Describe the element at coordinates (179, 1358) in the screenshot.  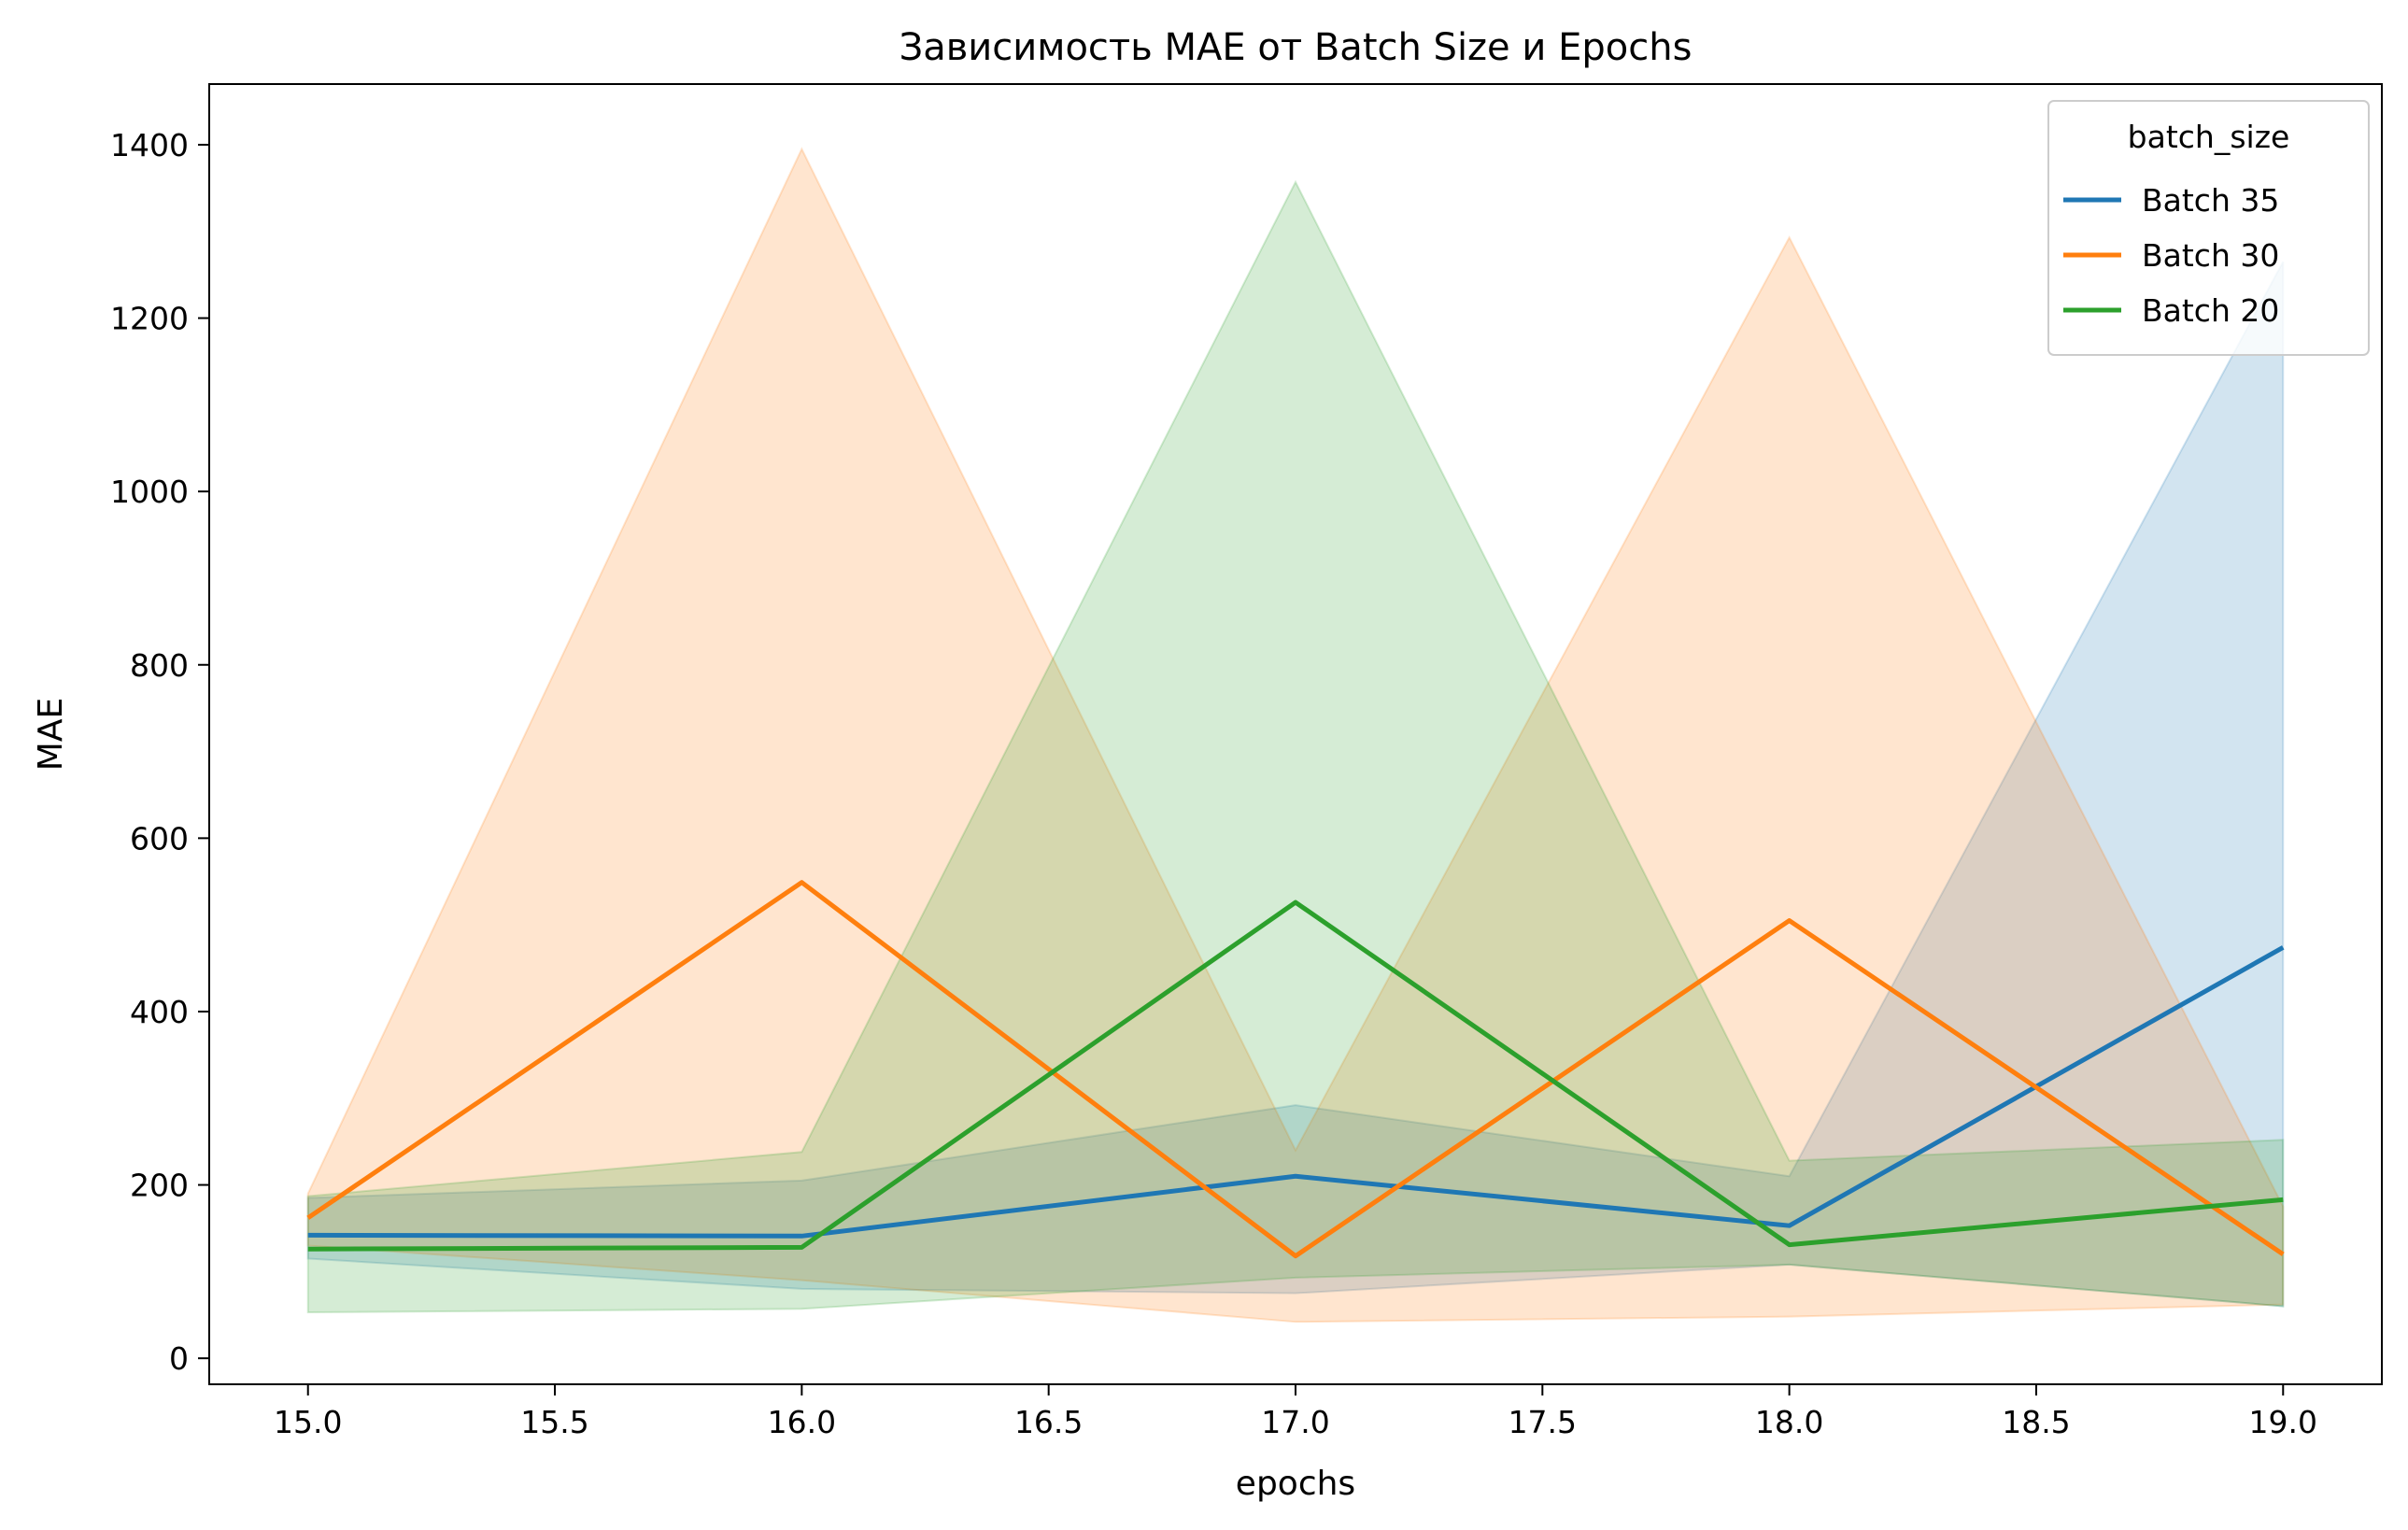
I see `y-tick-label-0: 0` at that location.